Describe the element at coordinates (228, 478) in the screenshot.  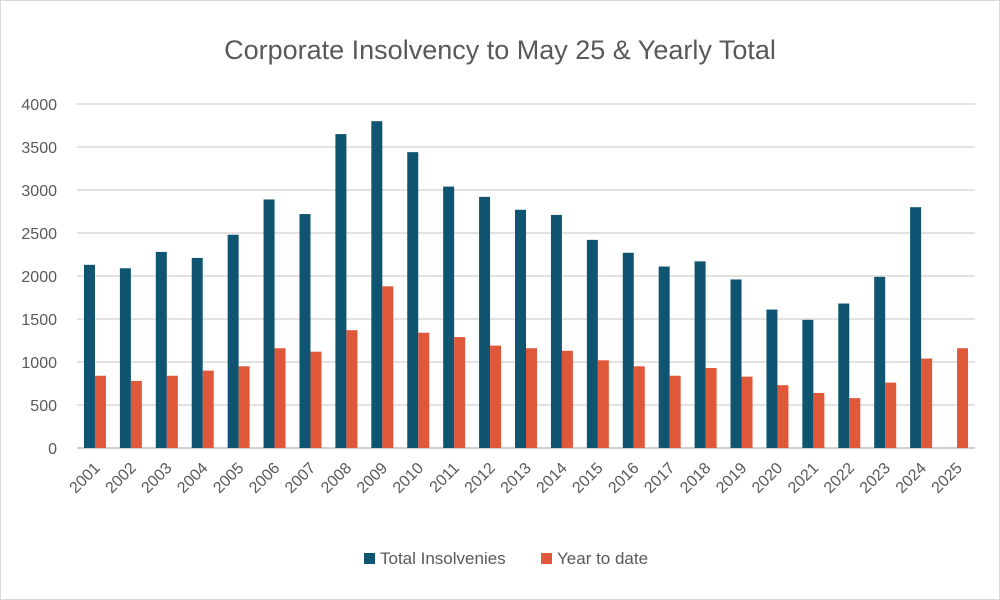
I see `x-tick-label: 2005` at that location.